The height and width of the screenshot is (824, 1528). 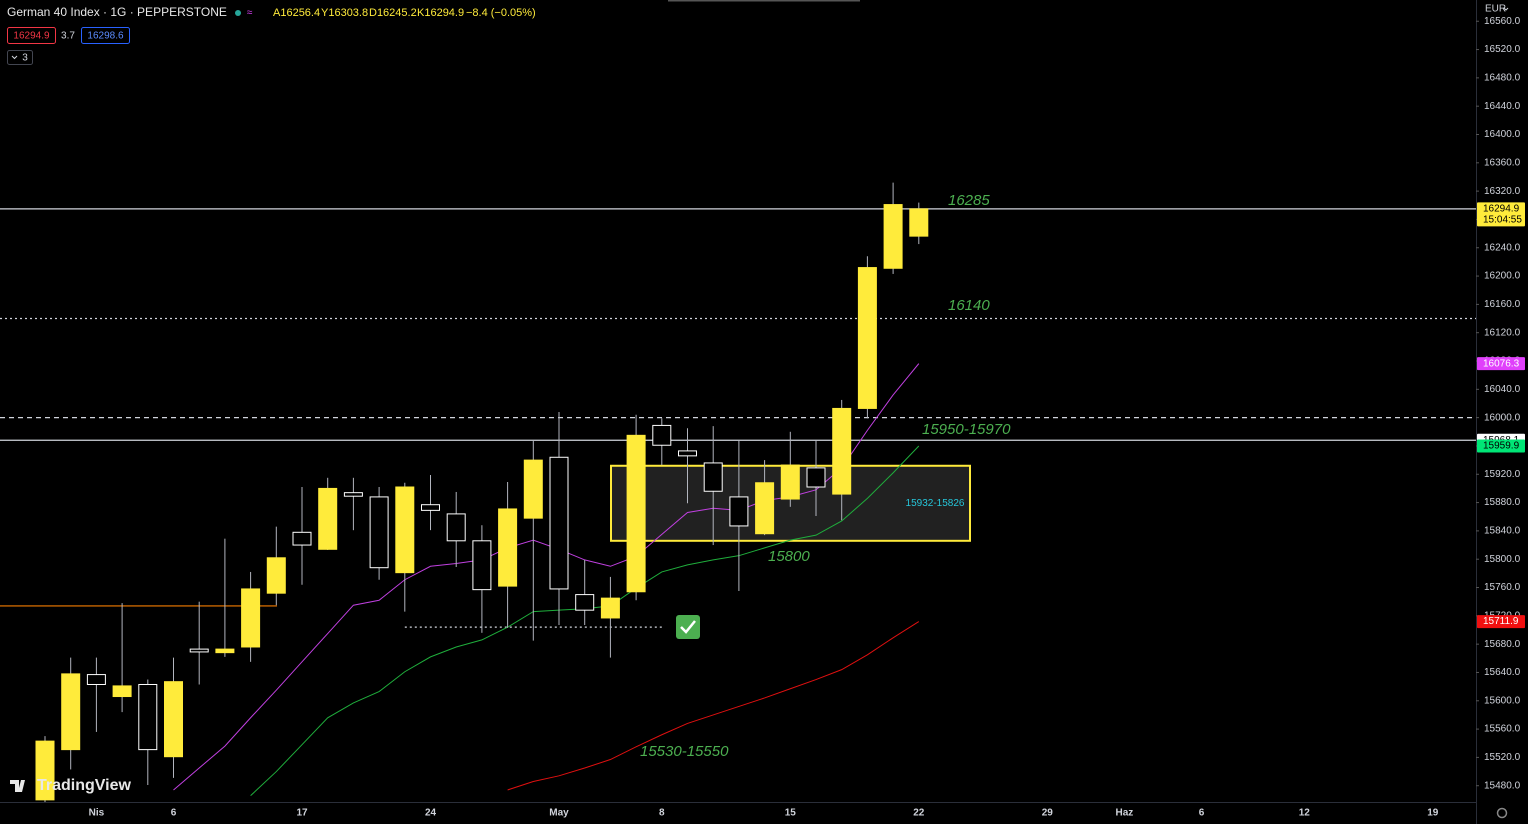 I want to click on y-tick-label: 15560.0, so click(x=1502, y=729).